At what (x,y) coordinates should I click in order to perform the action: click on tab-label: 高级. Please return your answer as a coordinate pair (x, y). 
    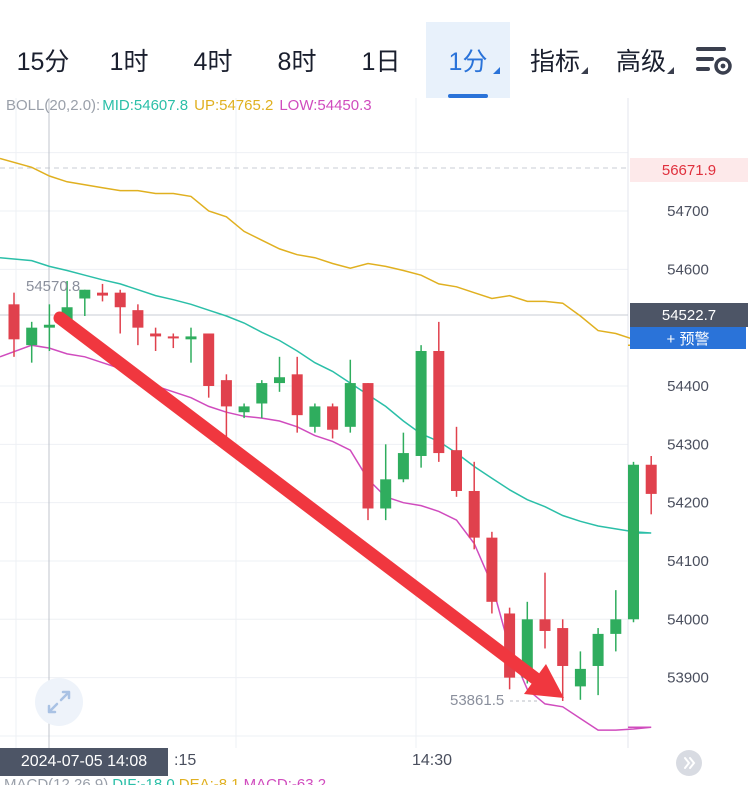
    Looking at the image, I should click on (640, 62).